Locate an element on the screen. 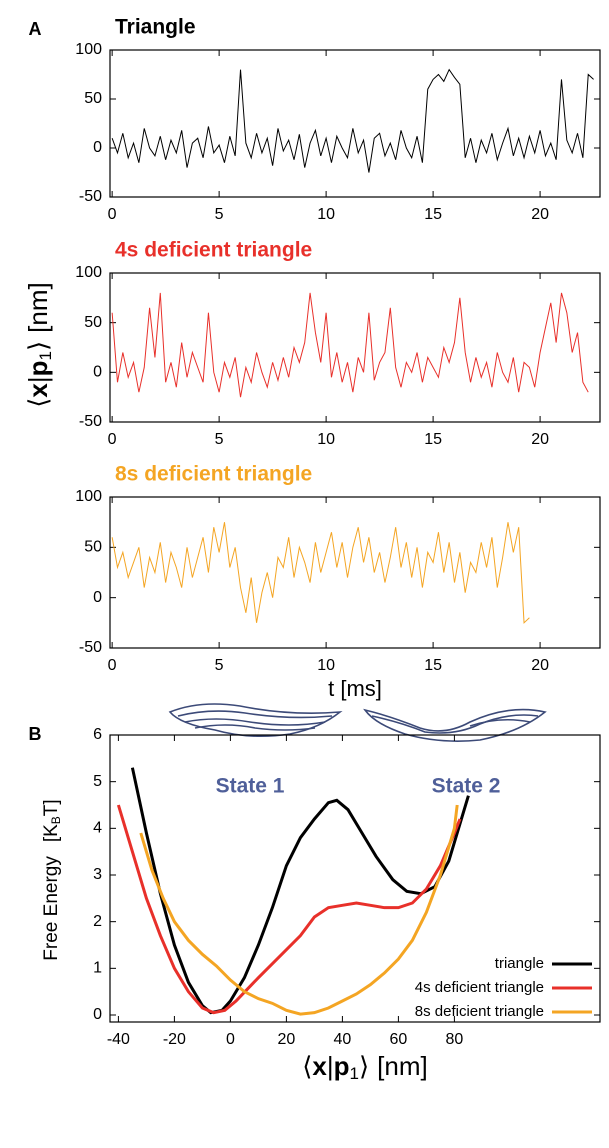  annotation: State 2 is located at coordinates (466, 786).